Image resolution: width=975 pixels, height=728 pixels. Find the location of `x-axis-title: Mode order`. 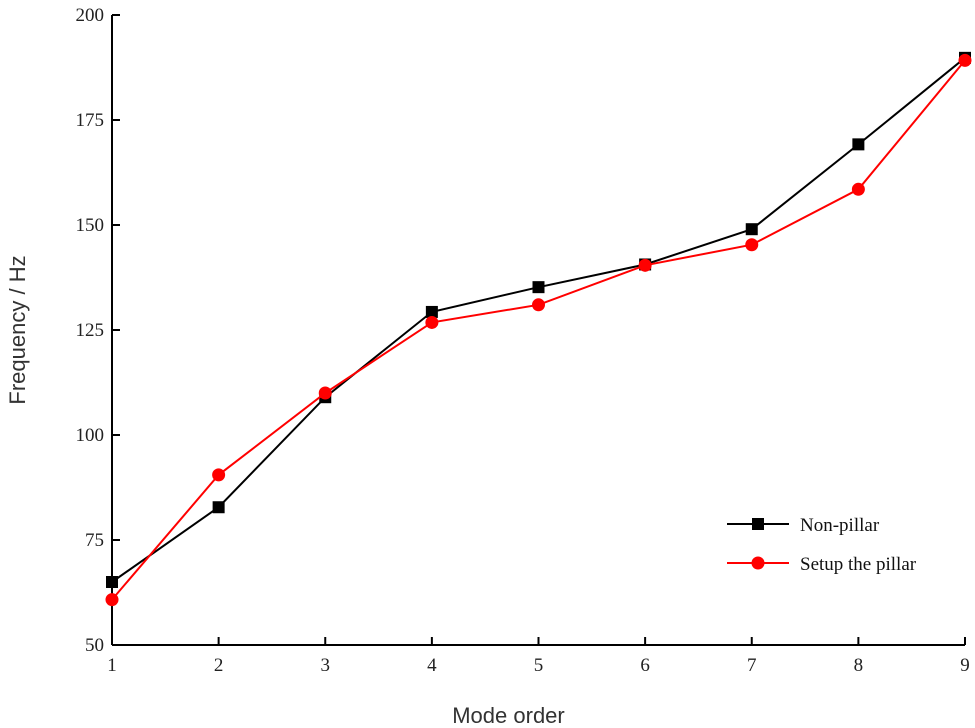

x-axis-title: Mode order is located at coordinates (508, 715).